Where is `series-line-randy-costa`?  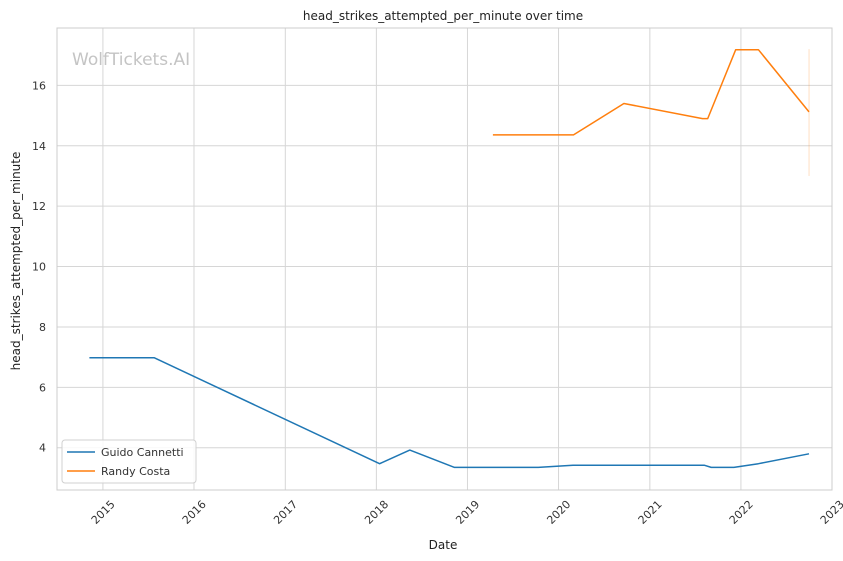
series-line-randy-costa is located at coordinates (651, 92).